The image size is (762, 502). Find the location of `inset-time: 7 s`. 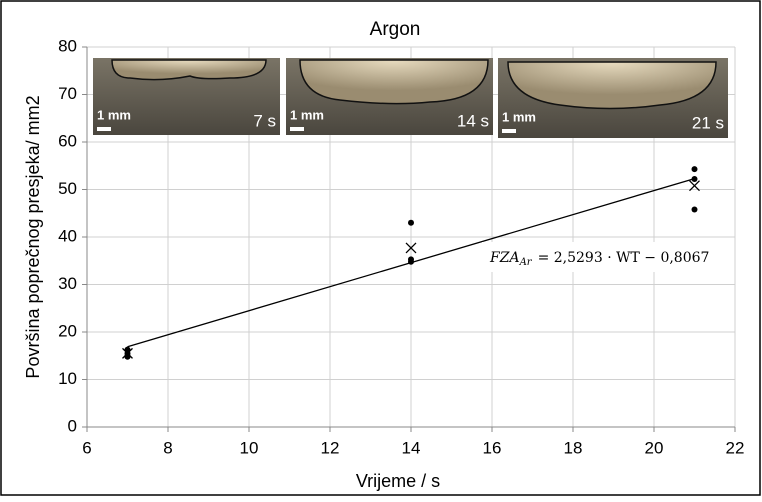

inset-time: 7 s is located at coordinates (264, 120).